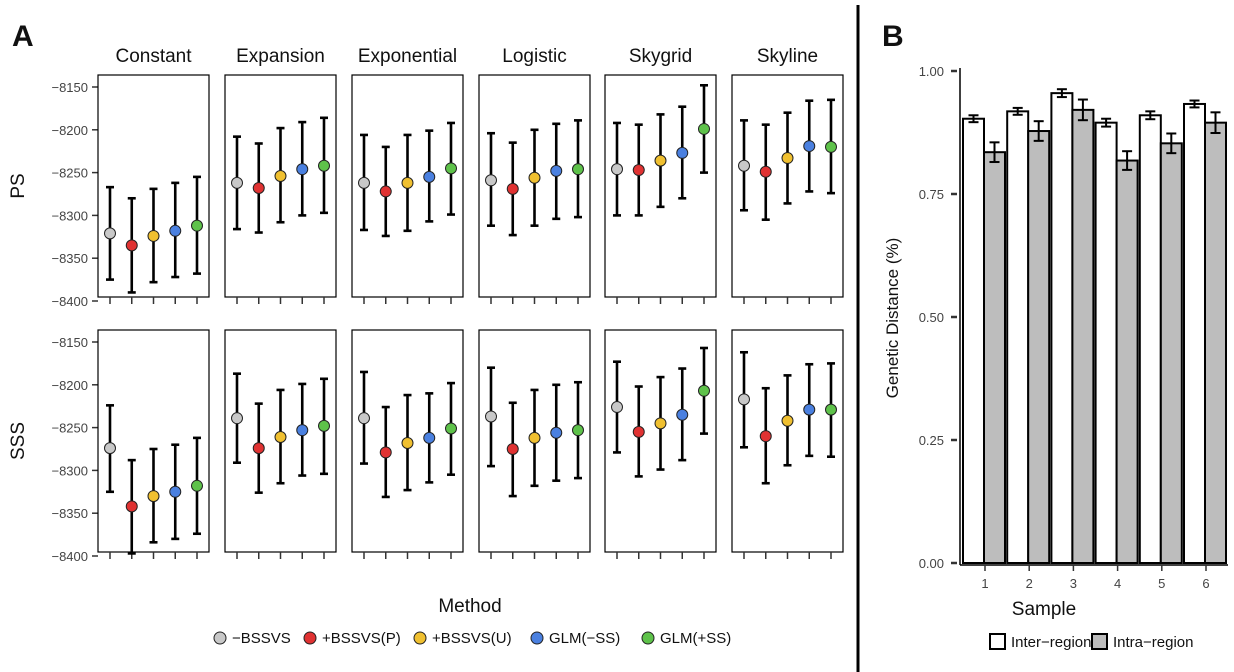  What do you see at coordinates (69, 87) in the screenshot?
I see `y-tick-label-ps: −8150` at bounding box center [69, 87].